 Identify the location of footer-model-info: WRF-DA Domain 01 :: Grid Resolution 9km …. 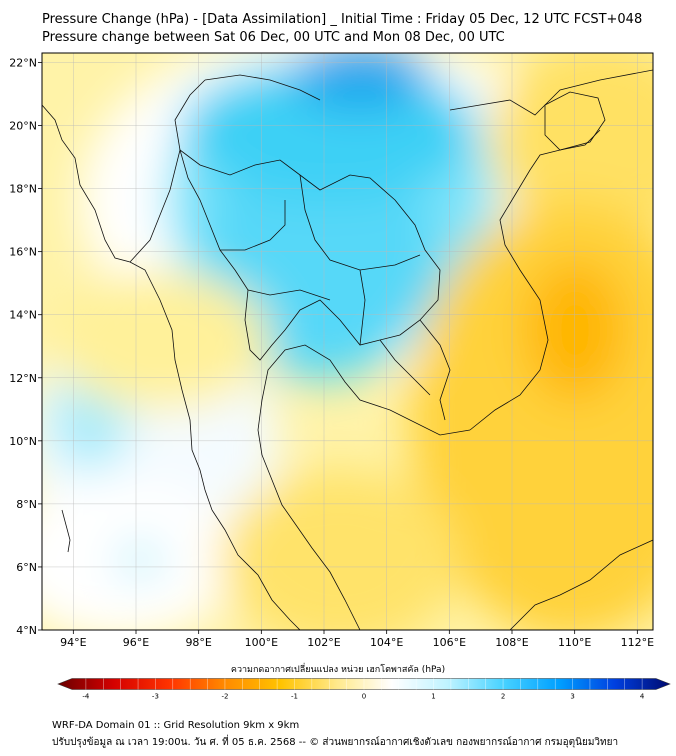
(176, 725).